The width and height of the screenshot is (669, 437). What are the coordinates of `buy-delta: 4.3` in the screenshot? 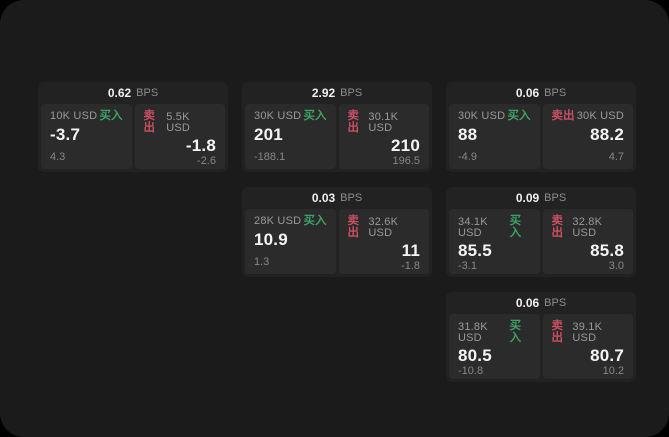 It's located at (58, 157).